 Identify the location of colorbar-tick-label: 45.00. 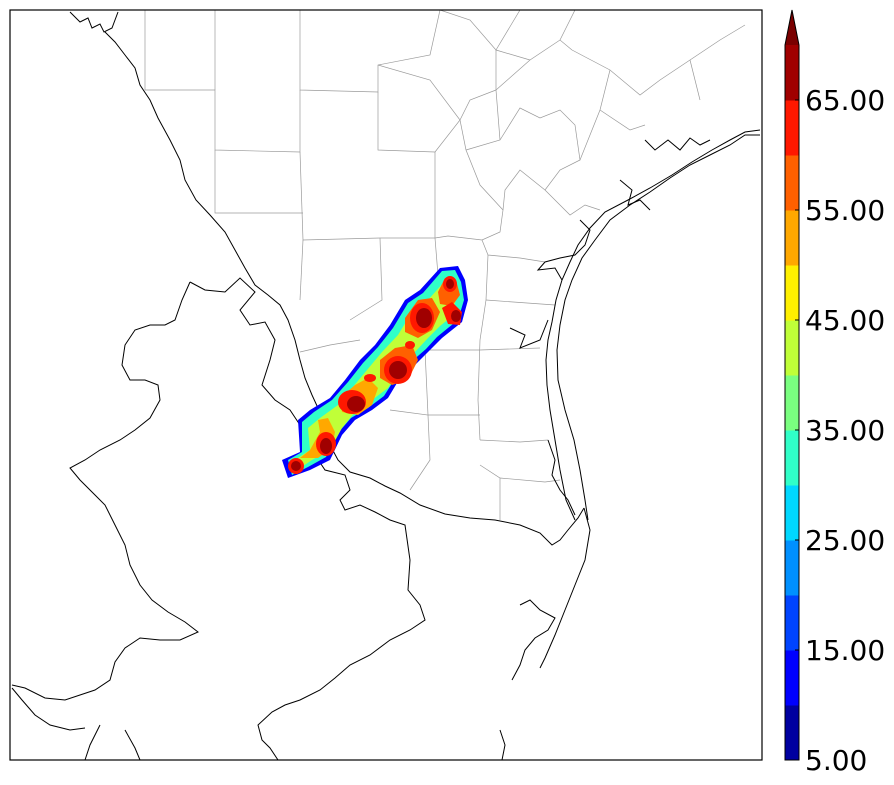
(845, 320).